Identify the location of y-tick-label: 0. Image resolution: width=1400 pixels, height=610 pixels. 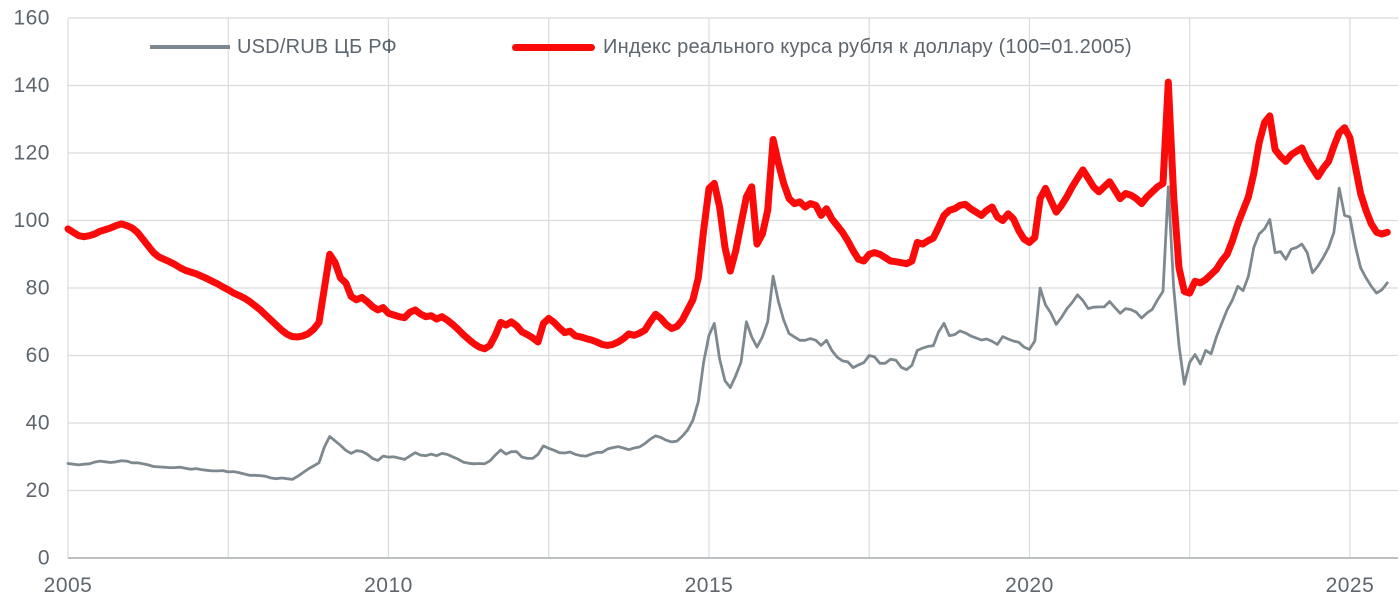
(44, 558).